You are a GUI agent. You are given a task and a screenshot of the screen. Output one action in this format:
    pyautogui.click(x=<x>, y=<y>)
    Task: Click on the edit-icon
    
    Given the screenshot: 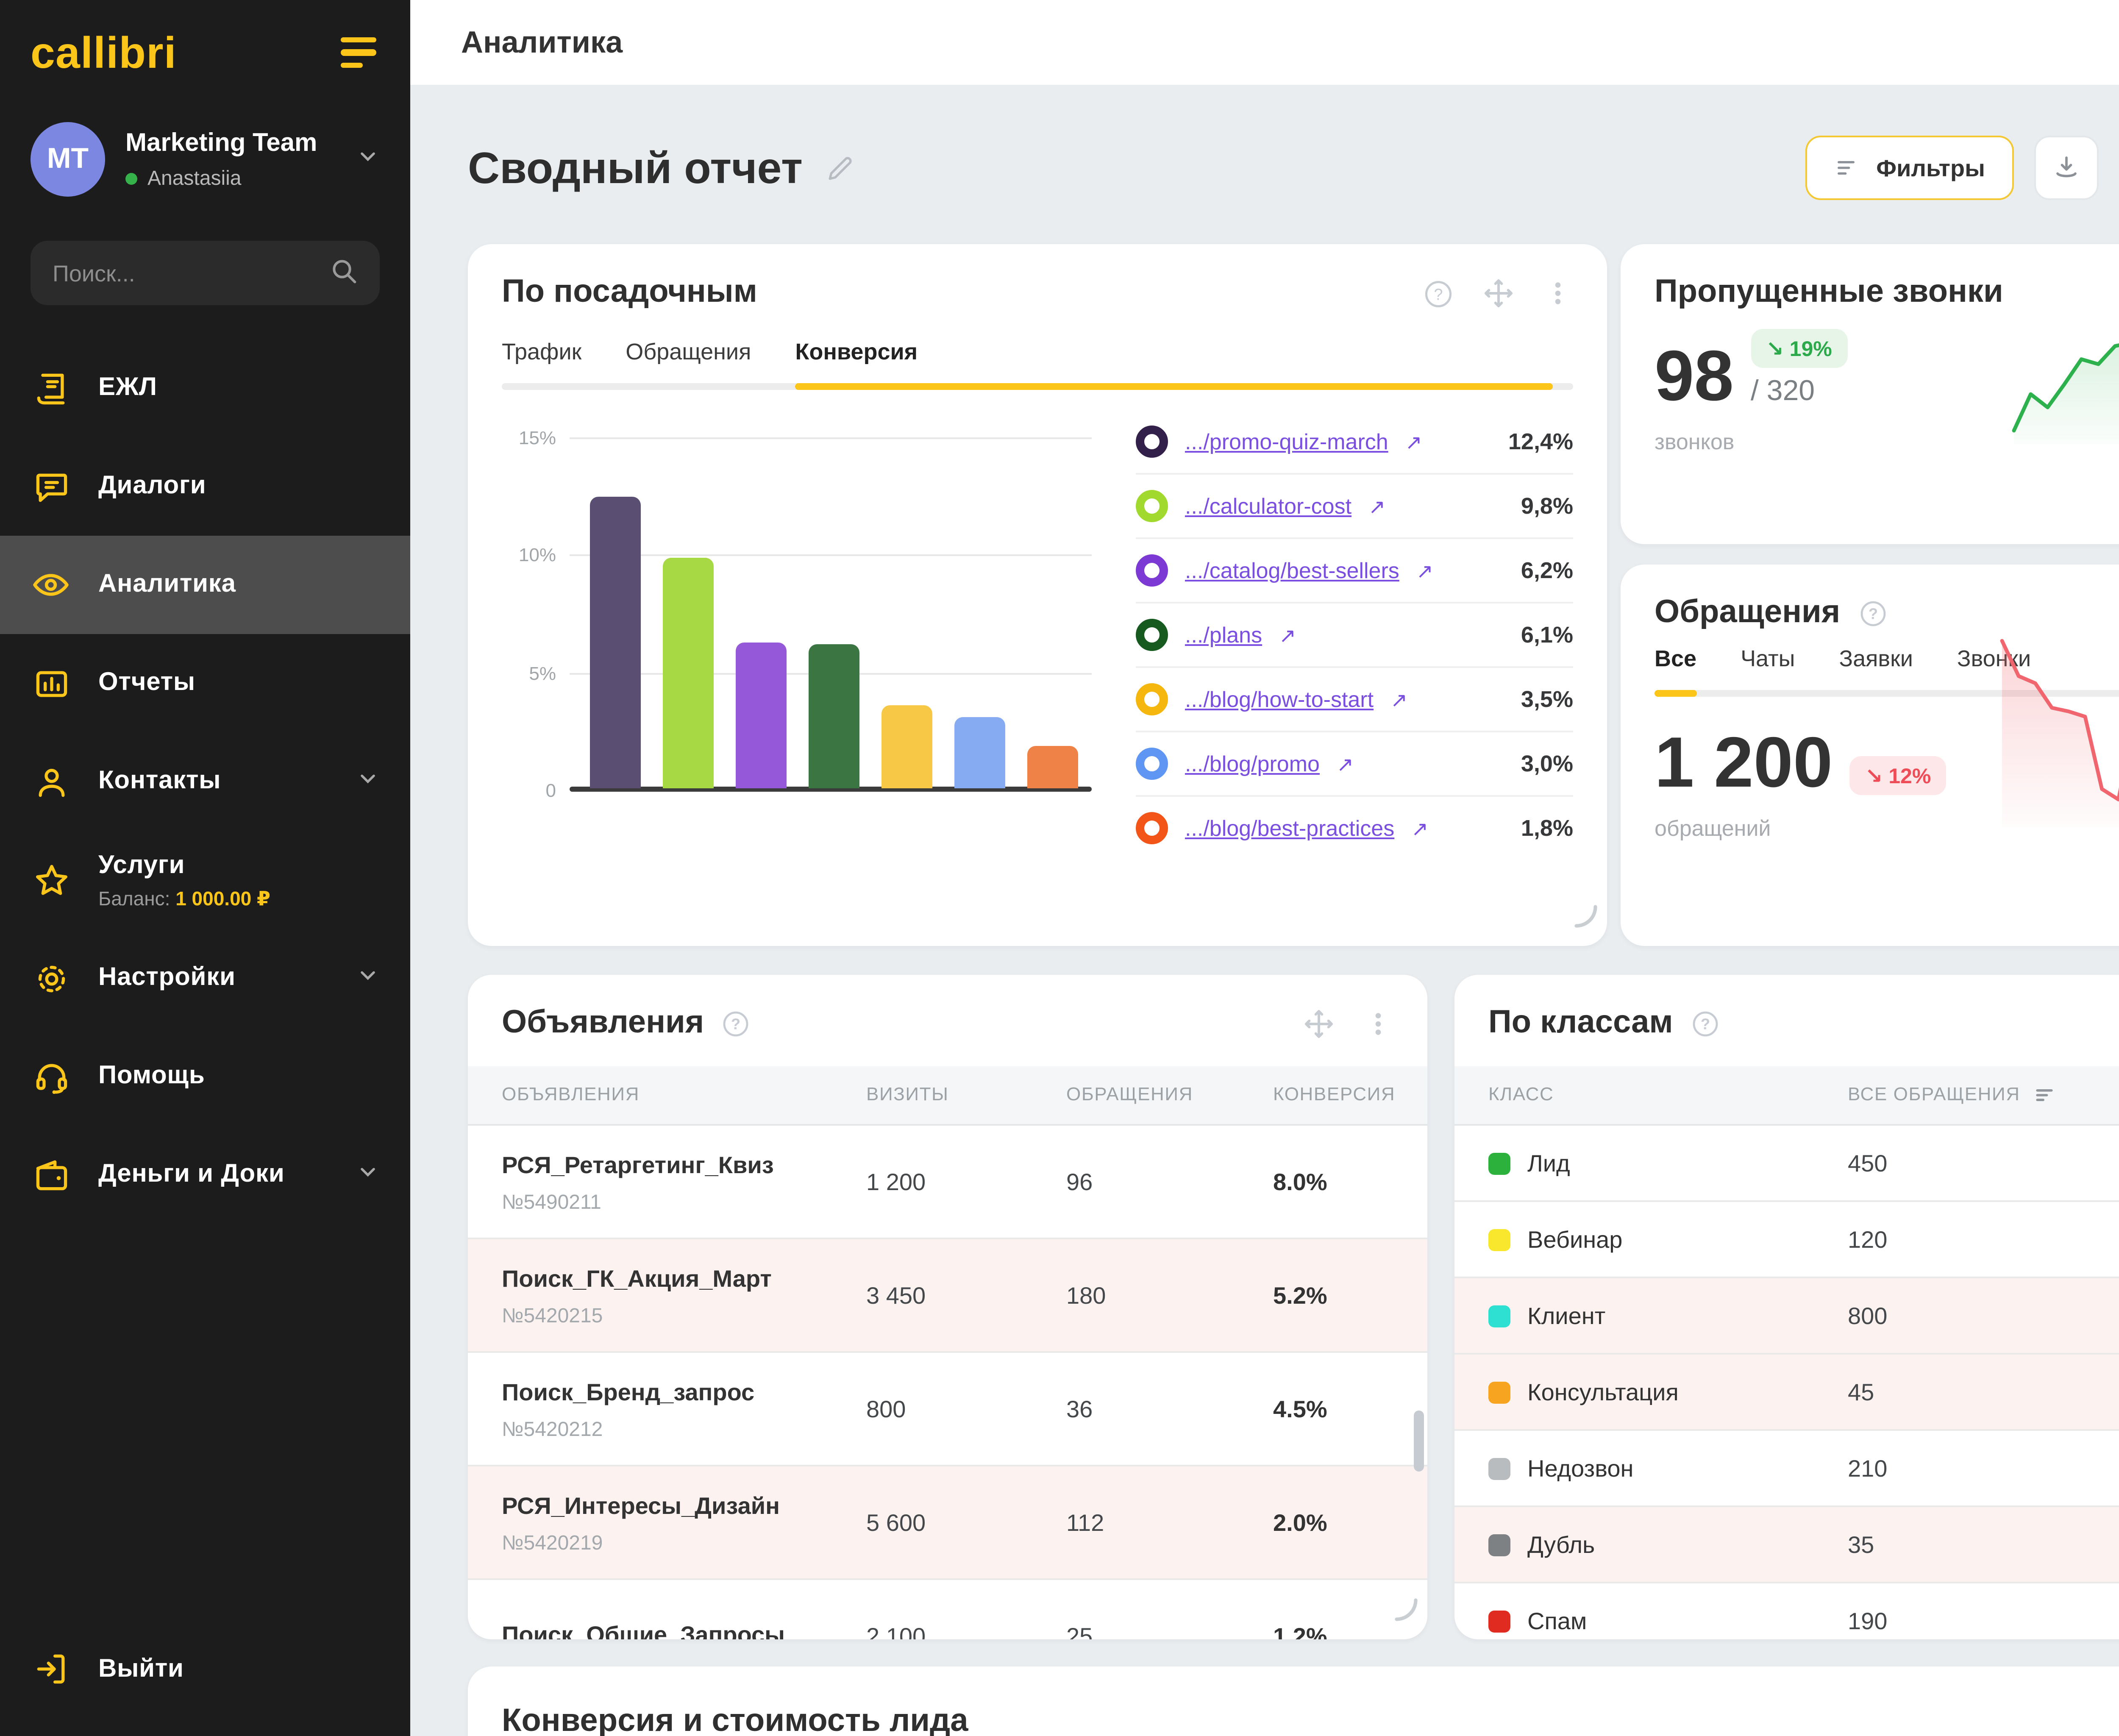 What is the action you would take?
    pyautogui.click(x=839, y=168)
    